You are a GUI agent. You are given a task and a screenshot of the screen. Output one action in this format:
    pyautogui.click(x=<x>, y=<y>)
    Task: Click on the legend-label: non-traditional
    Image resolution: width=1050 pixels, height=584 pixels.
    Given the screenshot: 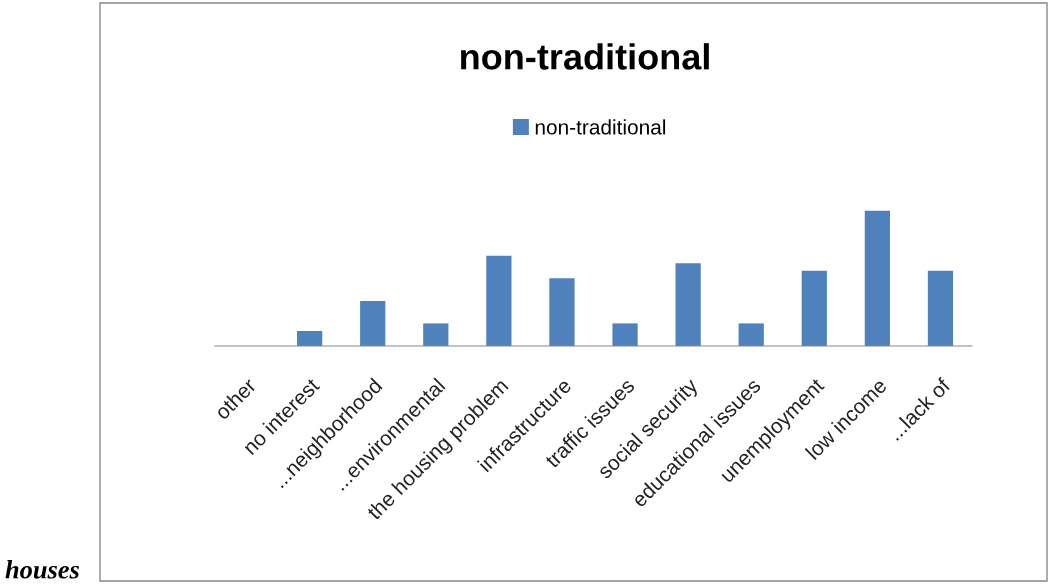 What is the action you would take?
    pyautogui.click(x=600, y=127)
    